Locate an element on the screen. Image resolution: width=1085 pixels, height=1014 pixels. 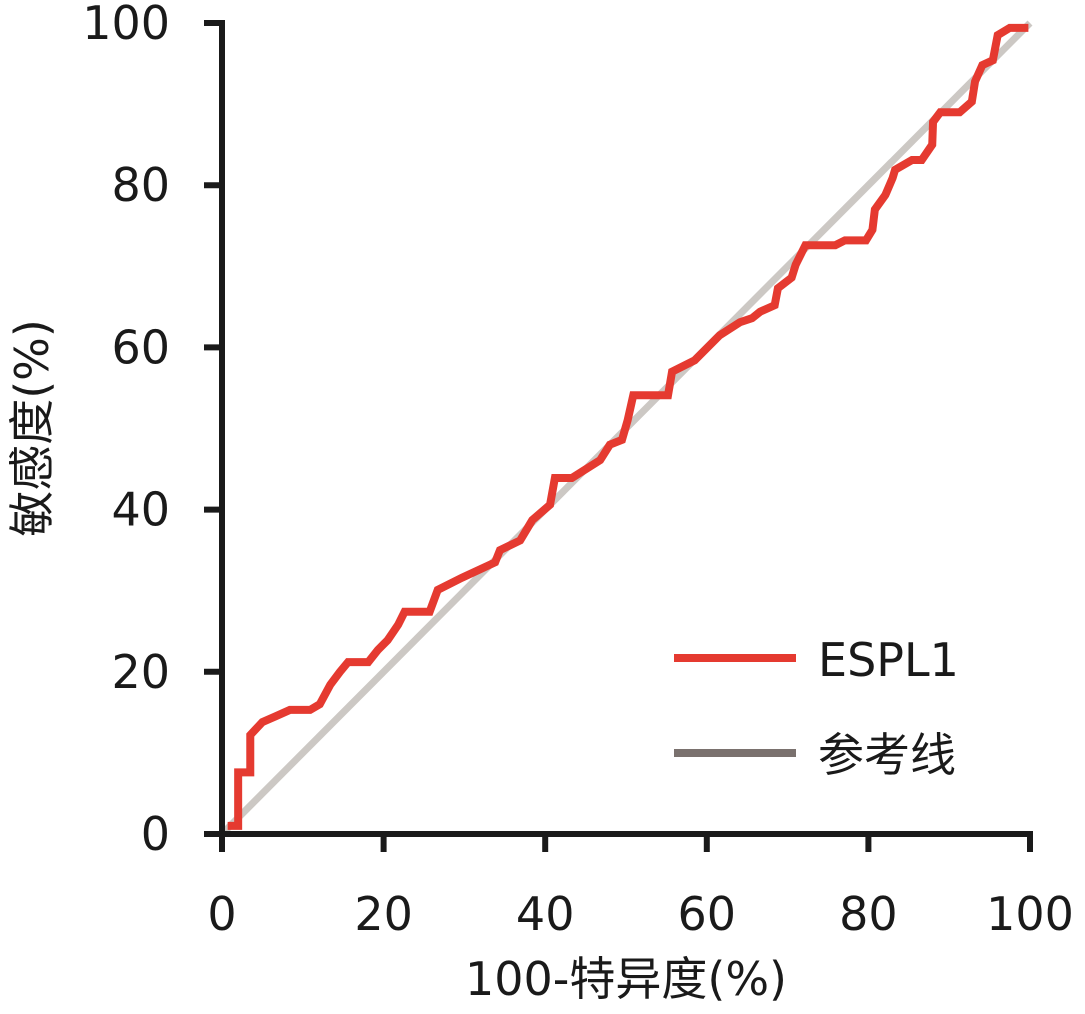
y-tick-label: 60 is located at coordinates (140, 347).